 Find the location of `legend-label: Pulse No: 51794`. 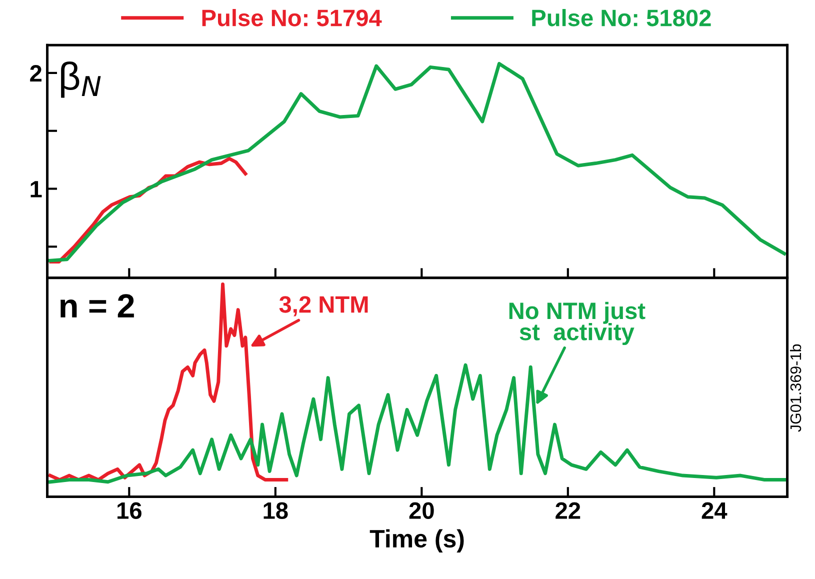

legend-label: Pulse No: 51794 is located at coordinates (292, 17).